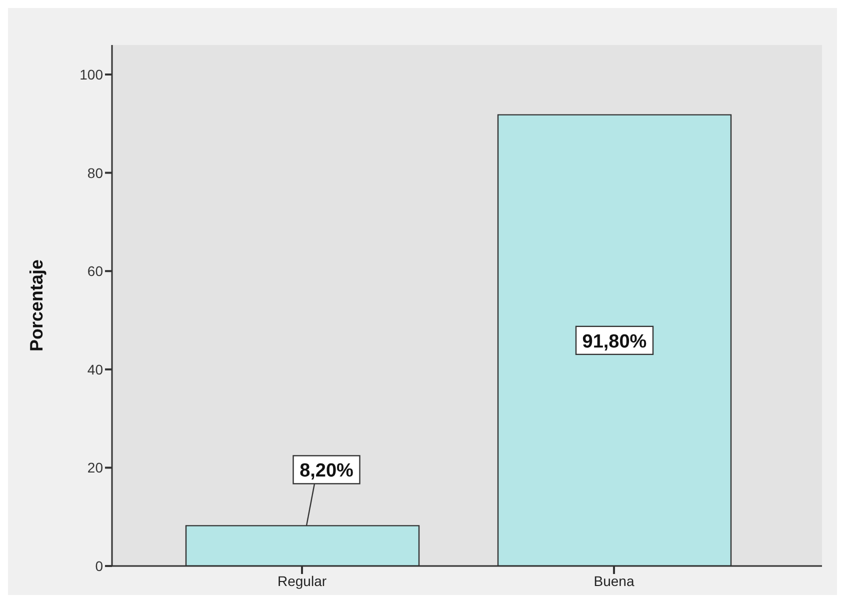 This screenshot has width=845, height=603. What do you see at coordinates (99, 566) in the screenshot?
I see `y-tick-label: 0` at bounding box center [99, 566].